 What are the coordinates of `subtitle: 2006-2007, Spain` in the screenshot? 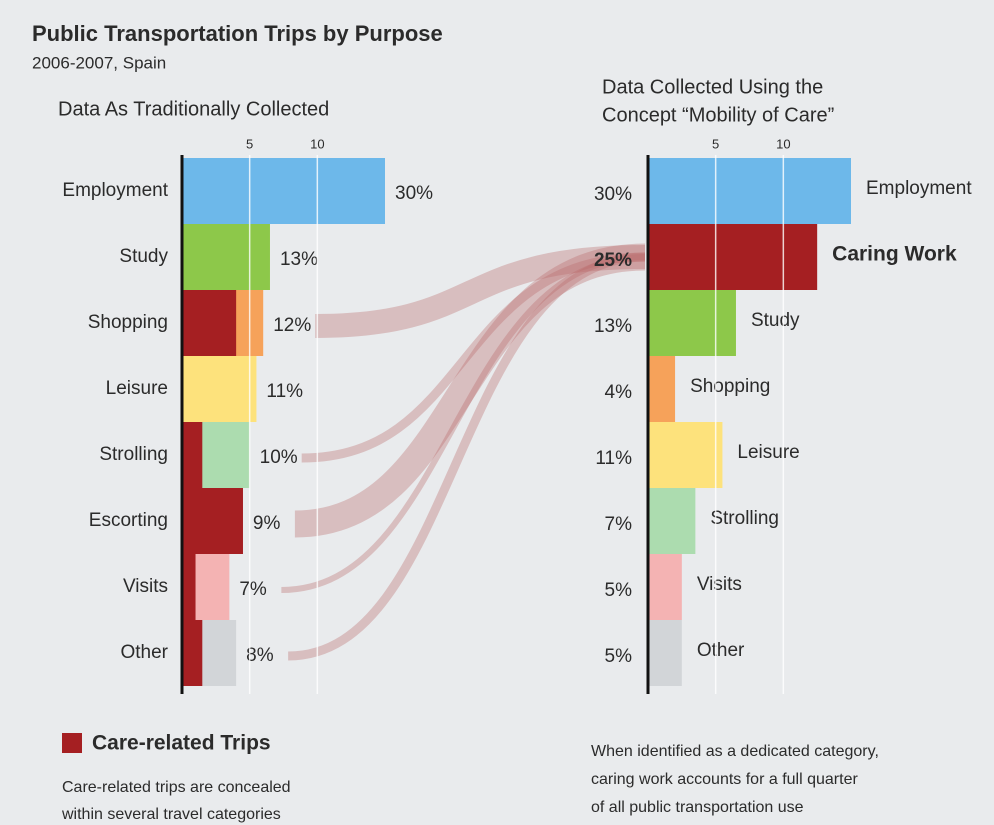 It's located at (99, 62).